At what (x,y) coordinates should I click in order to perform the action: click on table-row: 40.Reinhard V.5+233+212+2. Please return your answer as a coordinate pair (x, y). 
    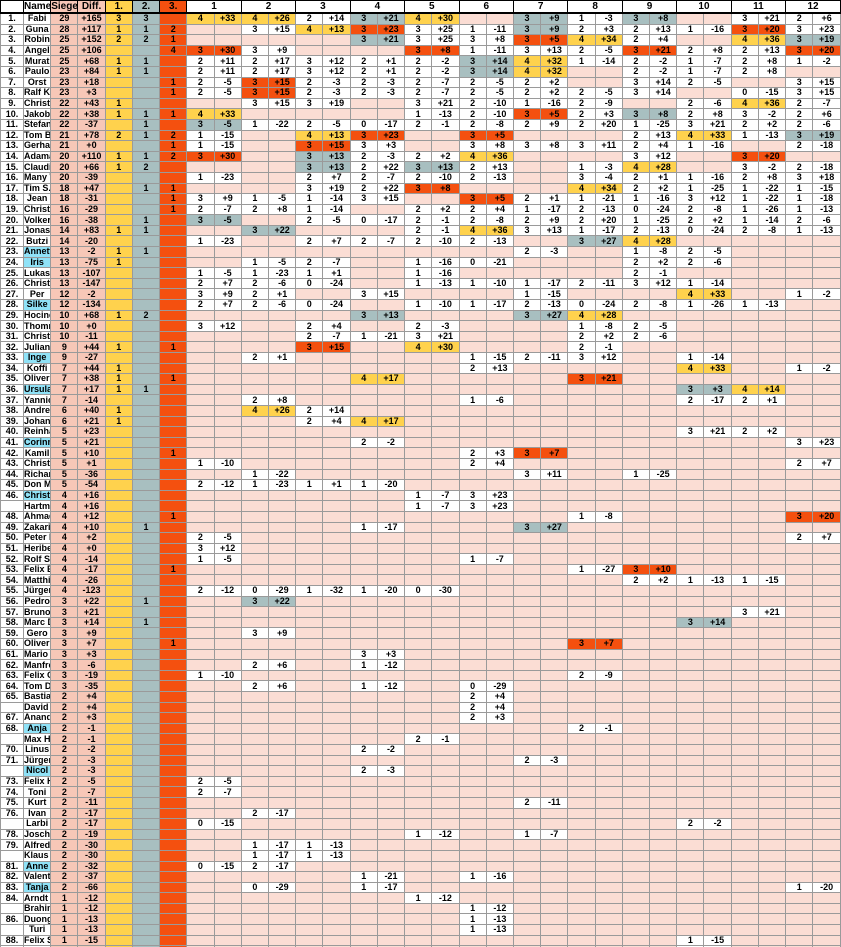
    Looking at the image, I should click on (420, 432).